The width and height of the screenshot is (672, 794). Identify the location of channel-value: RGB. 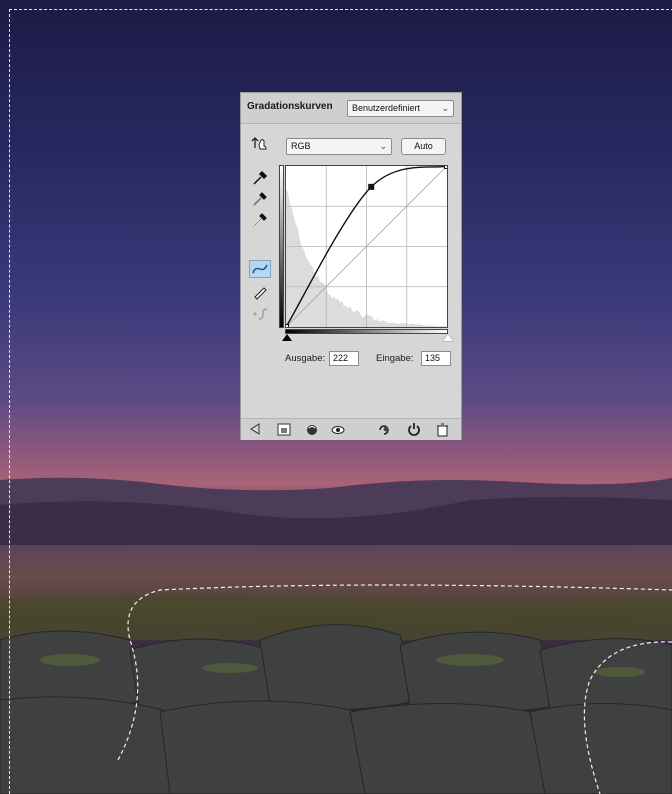
(301, 146).